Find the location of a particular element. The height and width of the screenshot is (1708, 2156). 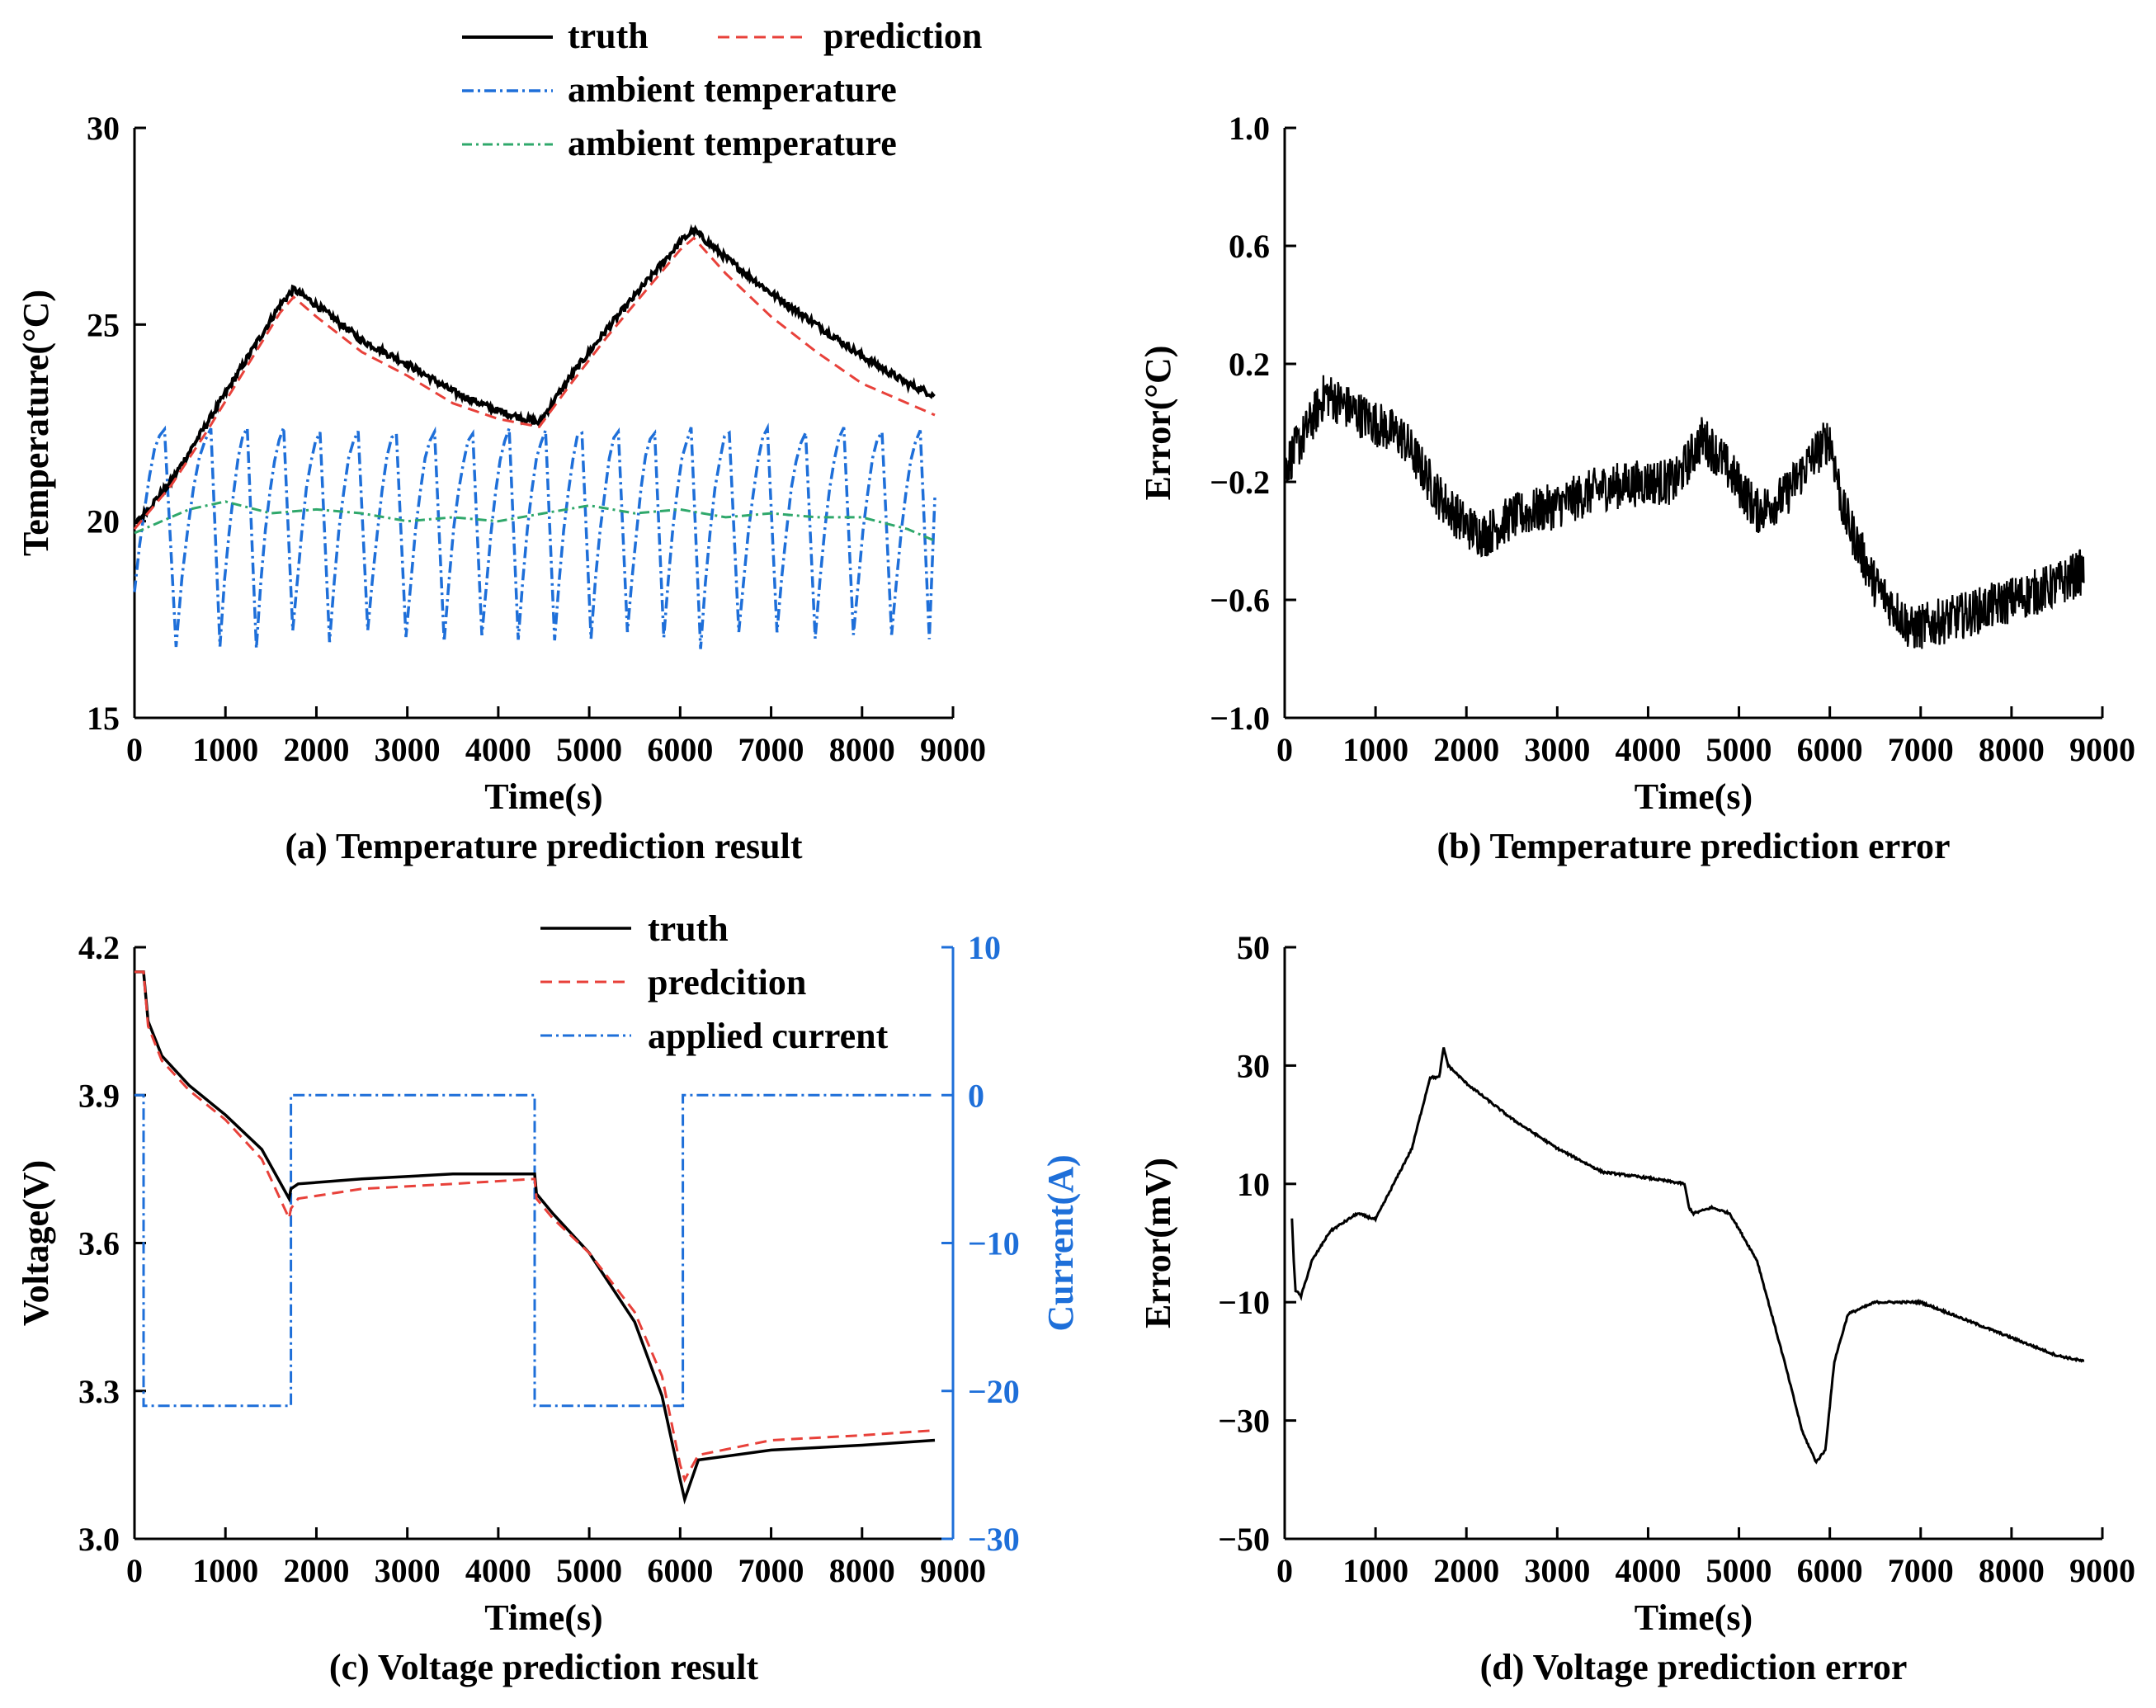

series-truth-c is located at coordinates (535, 1237).